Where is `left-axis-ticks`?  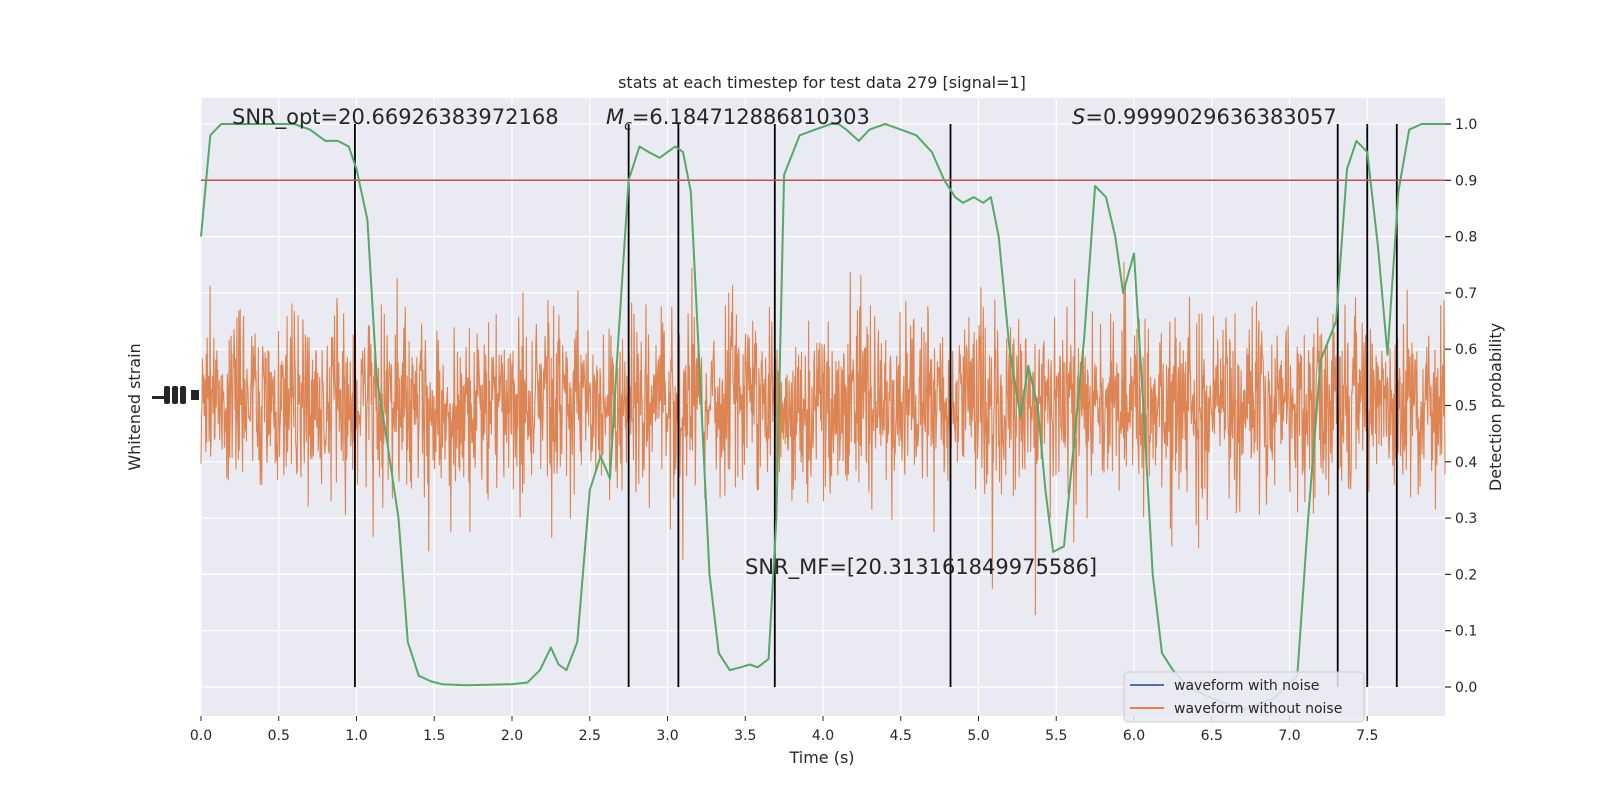 left-axis-ticks is located at coordinates (175, 395).